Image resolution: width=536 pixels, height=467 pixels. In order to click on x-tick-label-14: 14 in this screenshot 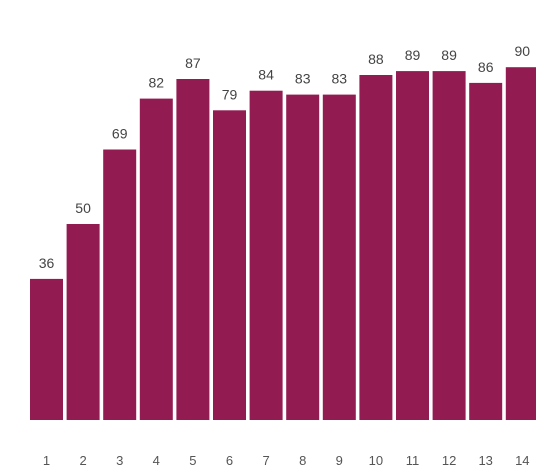, I will do `click(522, 460)`.